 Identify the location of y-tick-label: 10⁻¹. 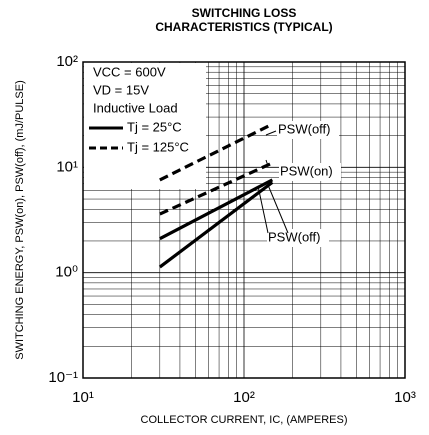
(63, 377).